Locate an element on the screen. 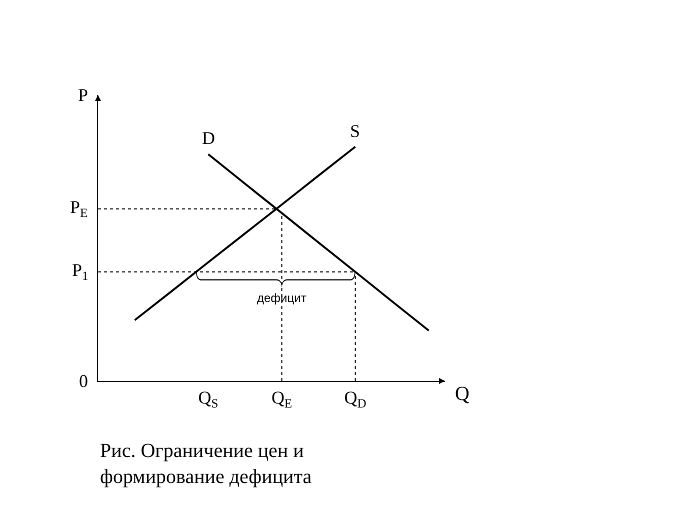 The height and width of the screenshot is (512, 682). text: 0 is located at coordinates (83, 381).